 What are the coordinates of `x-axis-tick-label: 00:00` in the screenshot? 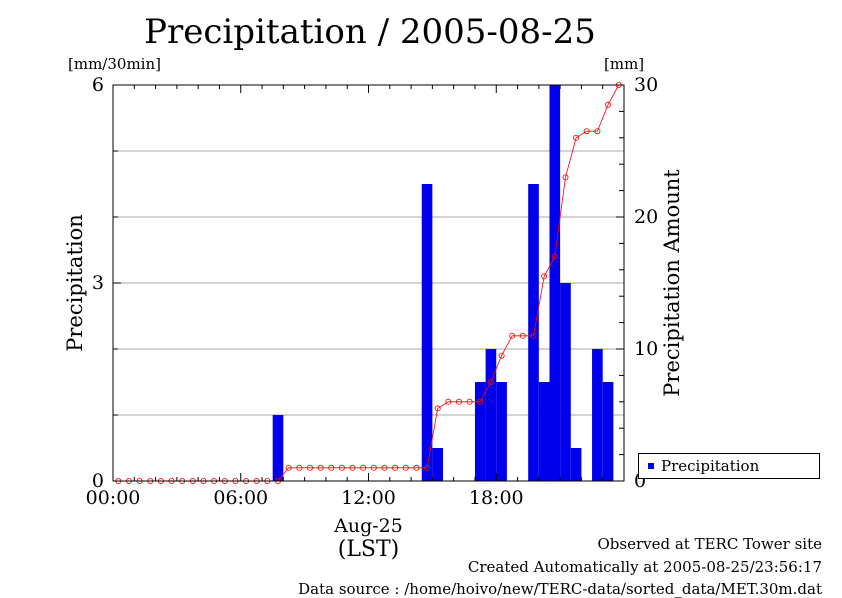 It's located at (113, 498).